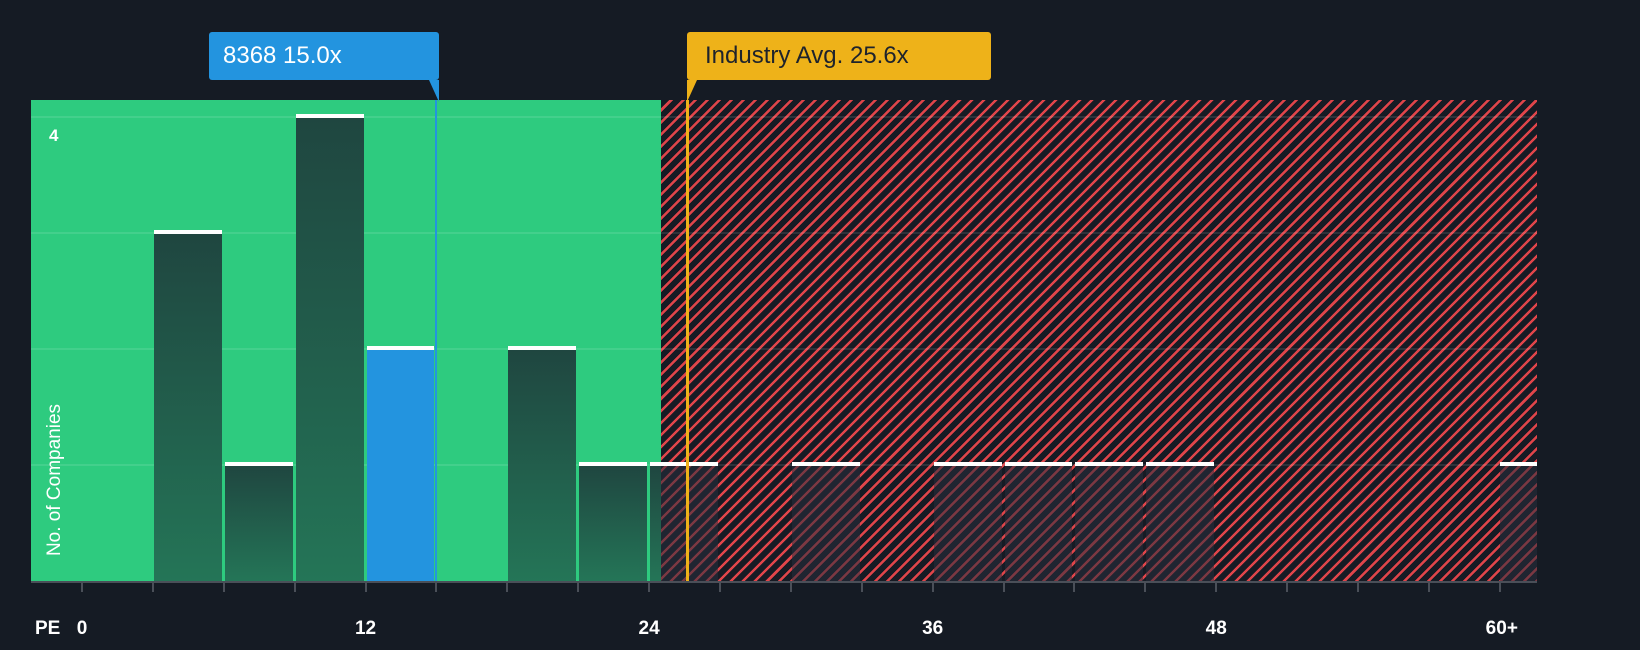 The image size is (1640, 650). What do you see at coordinates (655, 523) in the screenshot?
I see `histogram-bar-green-part` at bounding box center [655, 523].